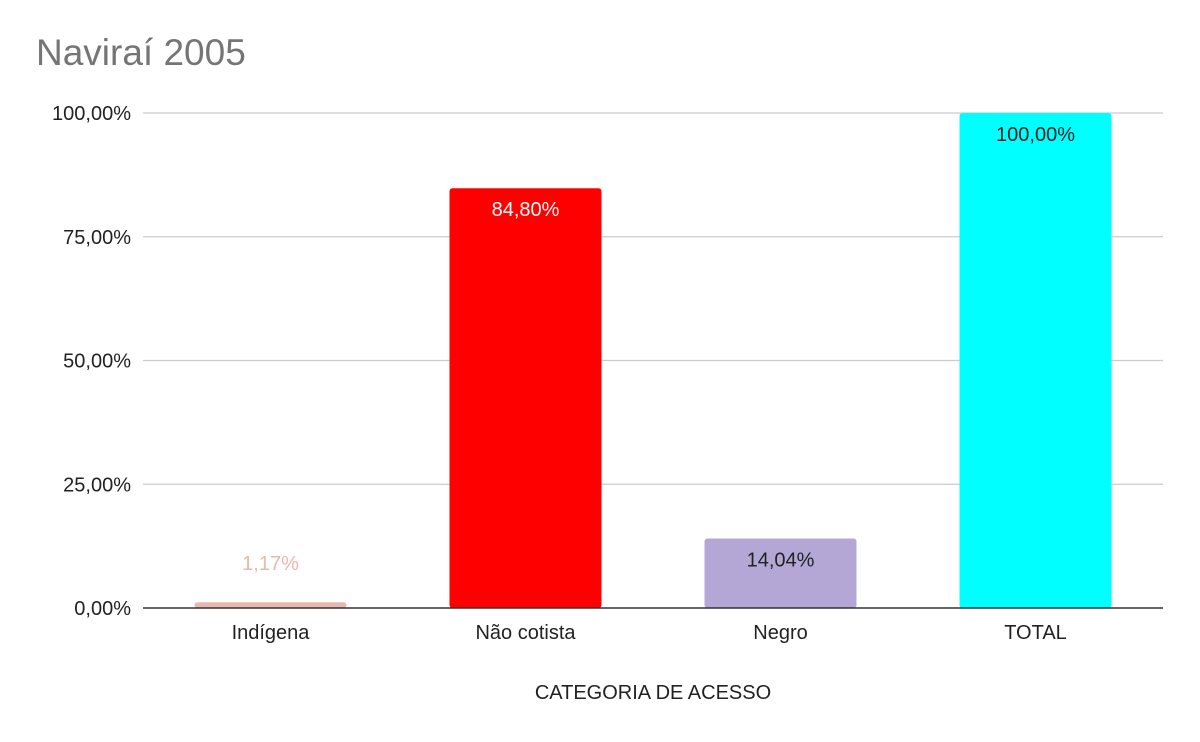 This screenshot has width=1200, height=742. I want to click on data-label: 100,00%, so click(1035, 135).